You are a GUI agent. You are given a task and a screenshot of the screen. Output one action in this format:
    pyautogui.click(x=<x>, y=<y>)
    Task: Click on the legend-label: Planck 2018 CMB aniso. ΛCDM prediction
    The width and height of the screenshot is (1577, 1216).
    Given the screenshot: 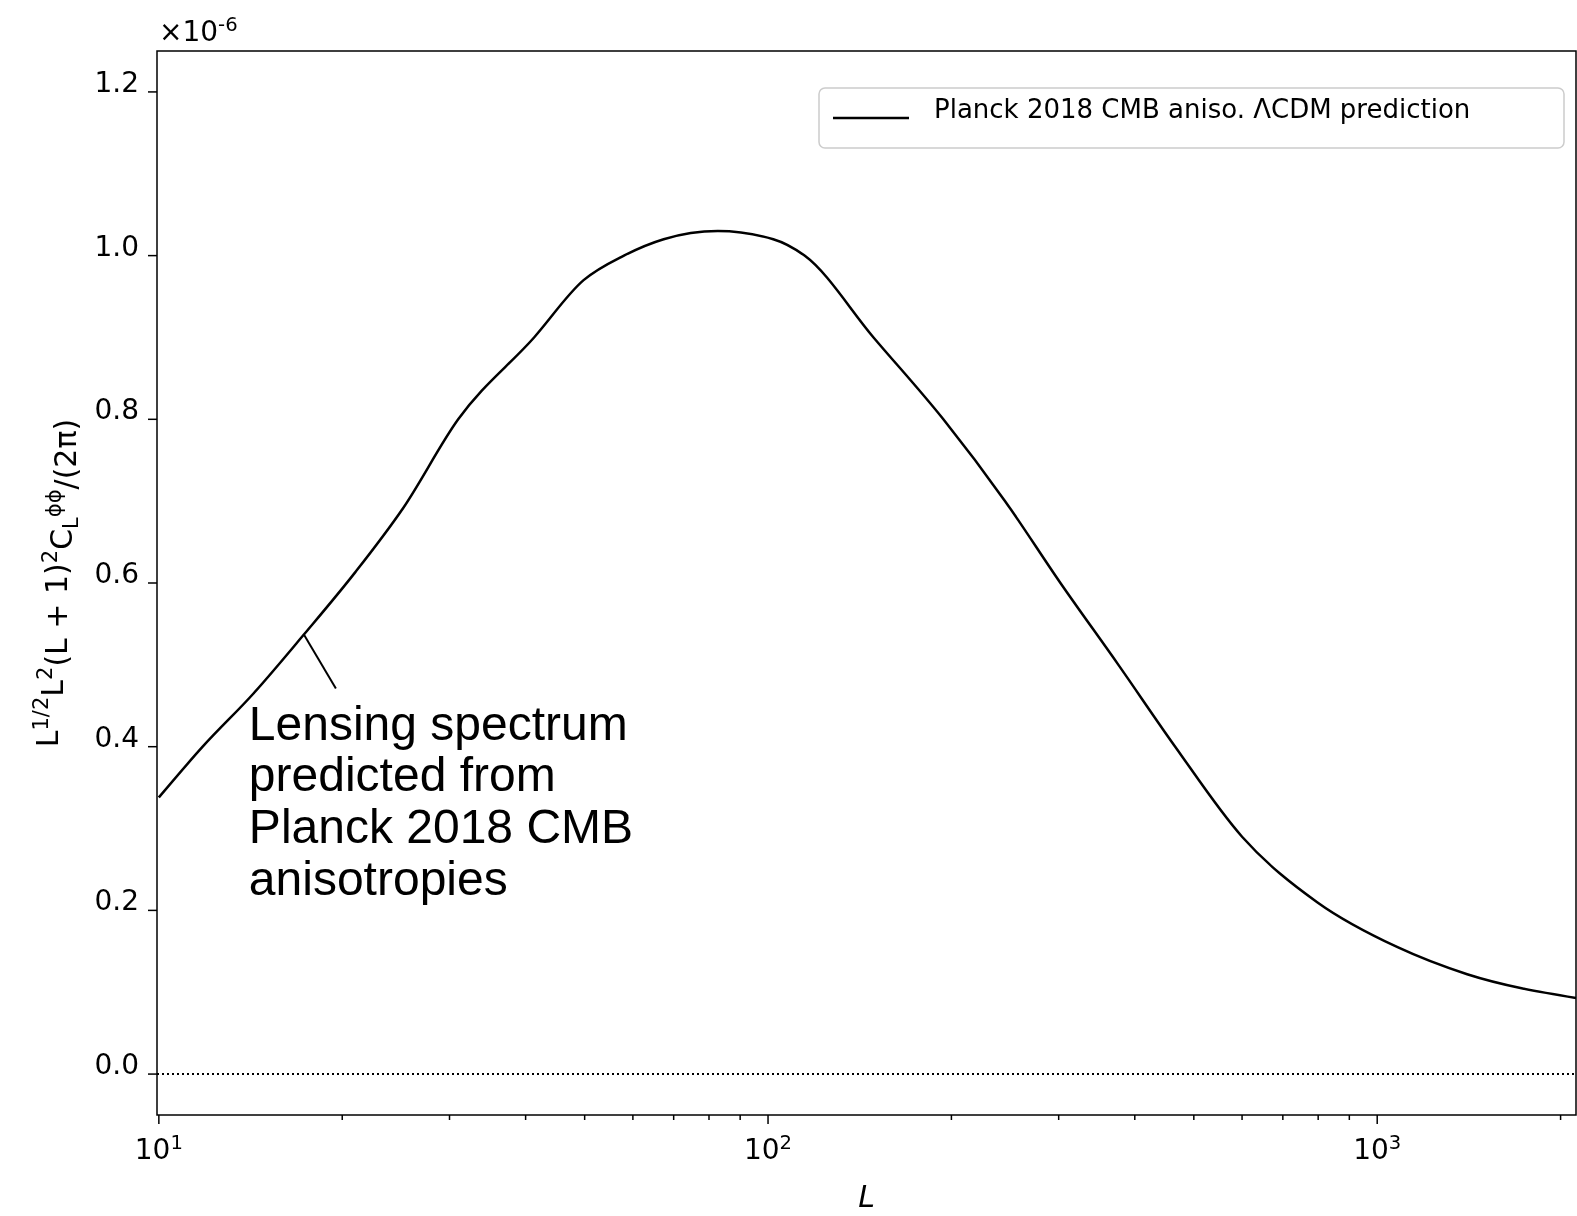 What is the action you would take?
    pyautogui.click(x=1202, y=109)
    